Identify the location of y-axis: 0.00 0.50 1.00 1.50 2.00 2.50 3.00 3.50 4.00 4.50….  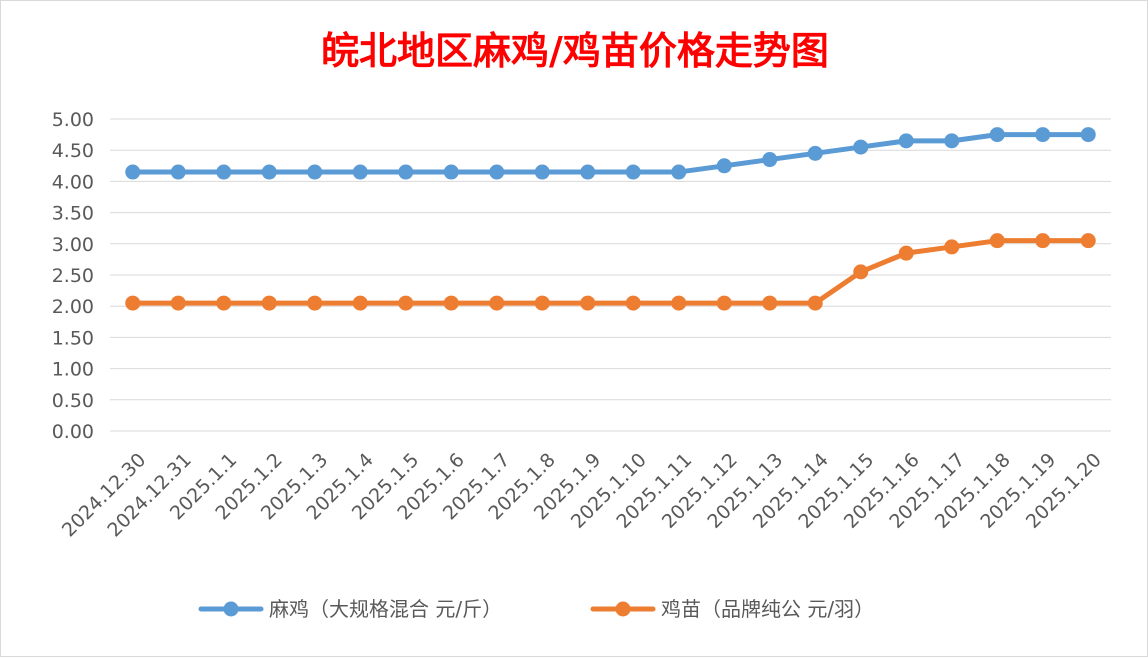
(73, 276).